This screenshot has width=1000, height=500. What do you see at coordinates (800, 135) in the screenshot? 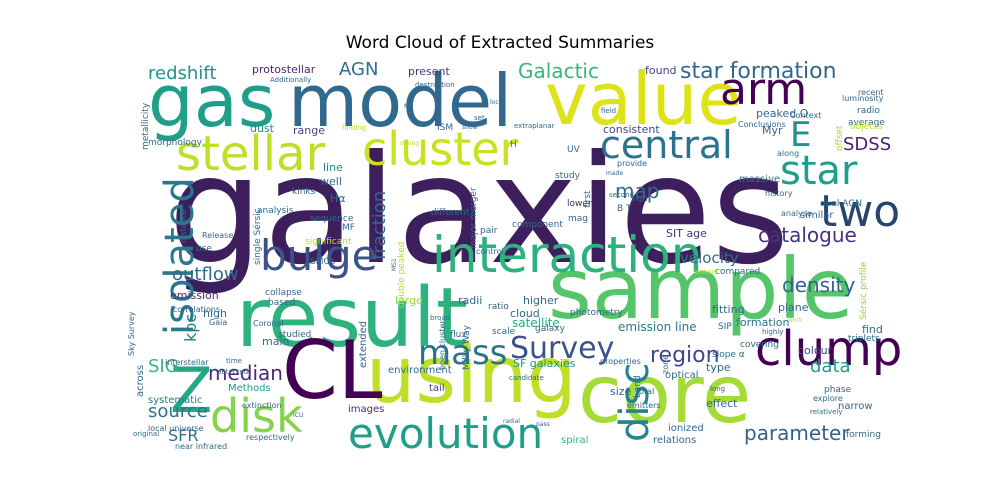
I see `word-e: E` at bounding box center [800, 135].